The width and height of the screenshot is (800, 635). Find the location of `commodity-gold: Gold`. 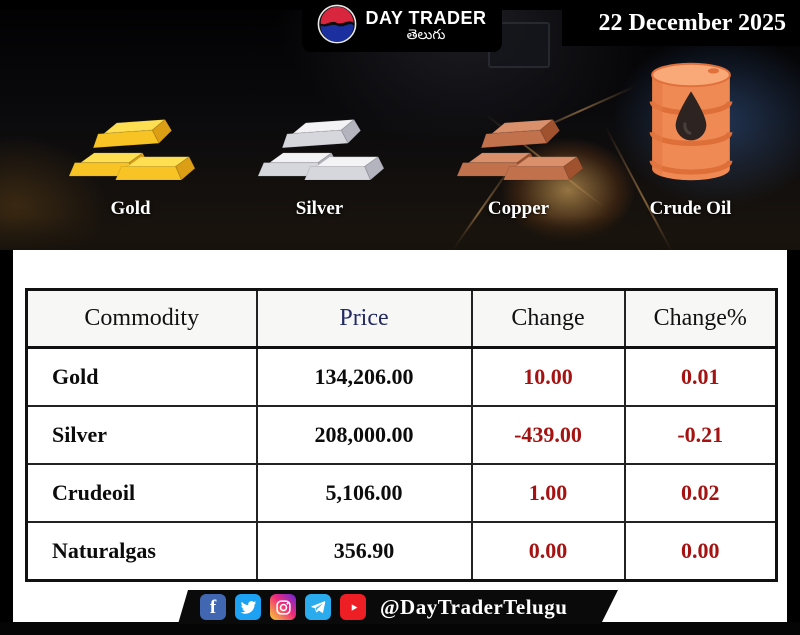

commodity-gold: Gold is located at coordinates (130, 136).